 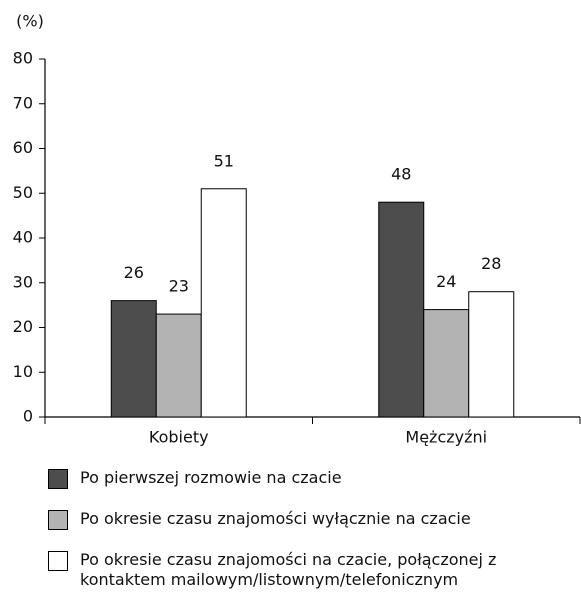 What do you see at coordinates (179, 437) in the screenshot?
I see `x-tick-label: Kobiety` at bounding box center [179, 437].